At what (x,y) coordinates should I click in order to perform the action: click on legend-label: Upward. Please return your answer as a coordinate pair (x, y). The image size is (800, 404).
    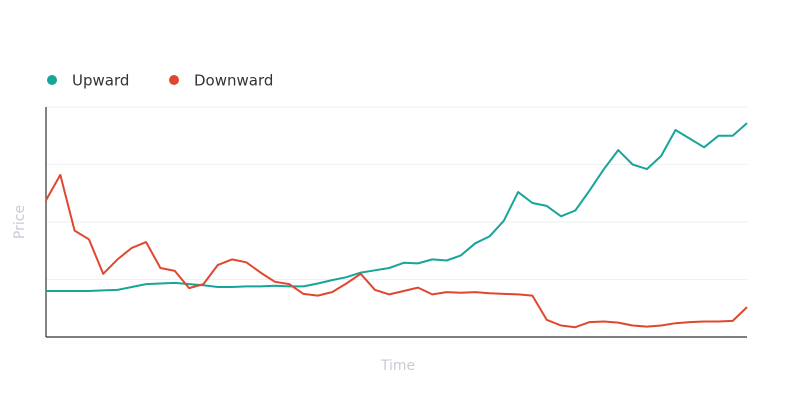
    Looking at the image, I should click on (100, 81).